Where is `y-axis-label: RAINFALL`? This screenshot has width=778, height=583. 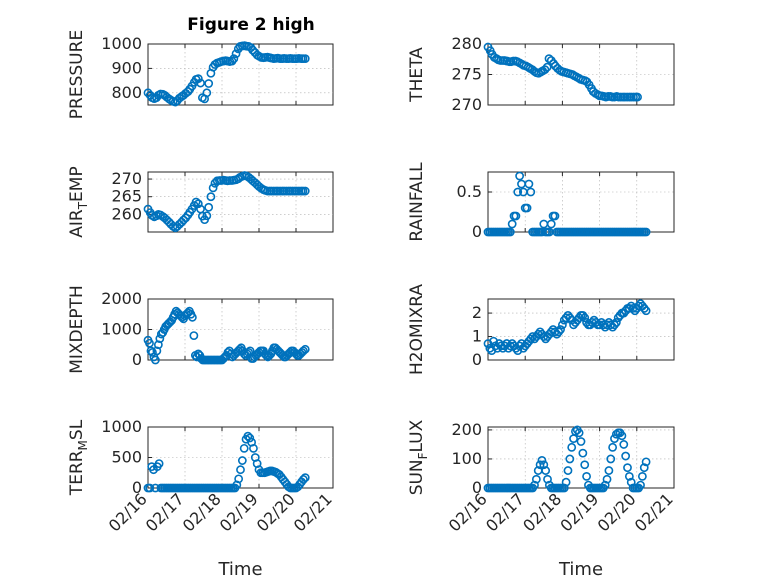
y-axis-label: RAINFALL is located at coordinates (417, 202).